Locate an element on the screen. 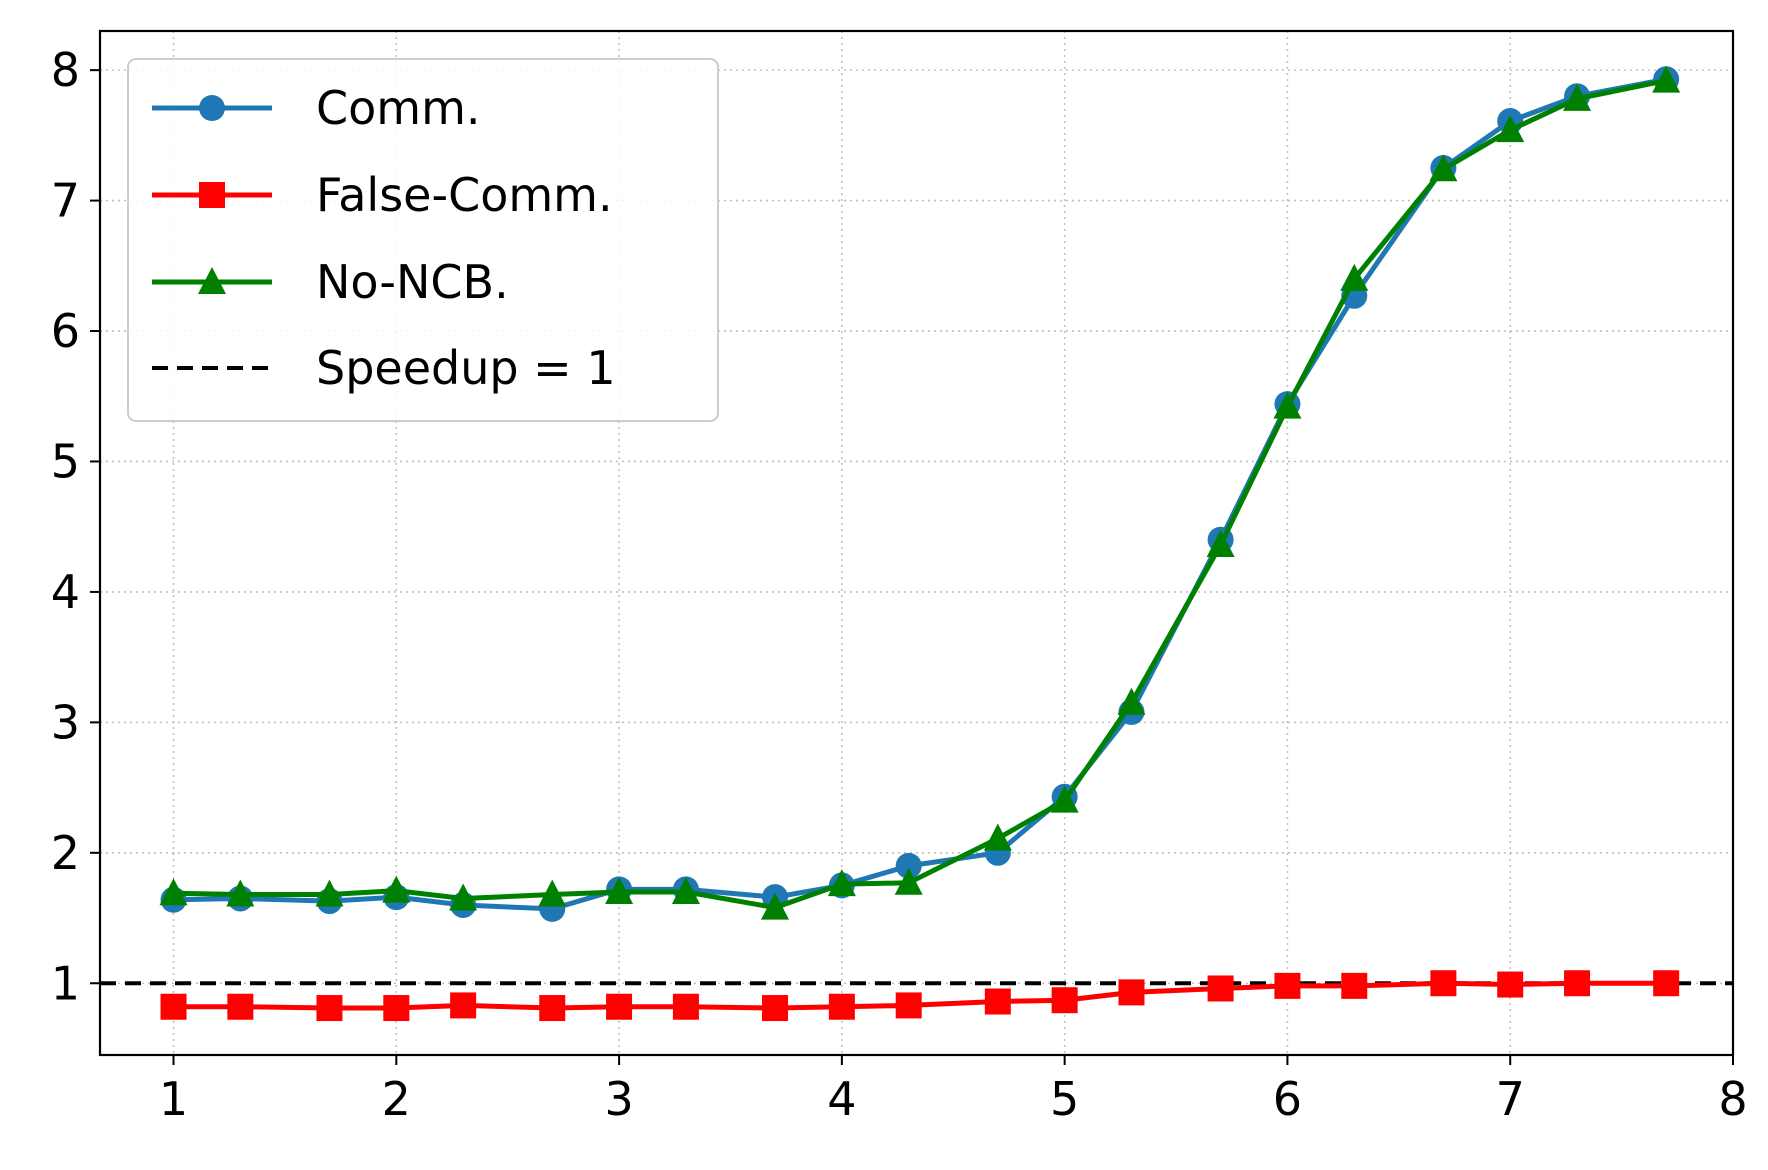 Image resolution: width=1768 pixels, height=1170 pixels. x-tick-label: 5 is located at coordinates (1064, 1099).